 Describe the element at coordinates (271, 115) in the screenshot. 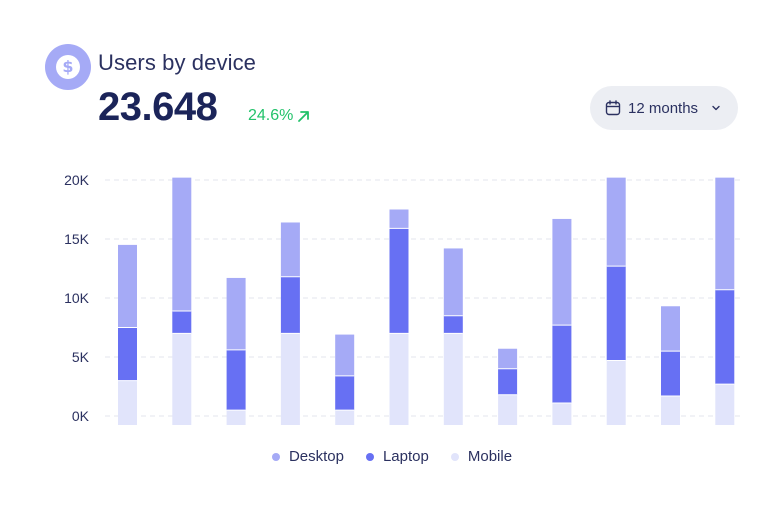

I see `change-percent: 24.6%` at that location.